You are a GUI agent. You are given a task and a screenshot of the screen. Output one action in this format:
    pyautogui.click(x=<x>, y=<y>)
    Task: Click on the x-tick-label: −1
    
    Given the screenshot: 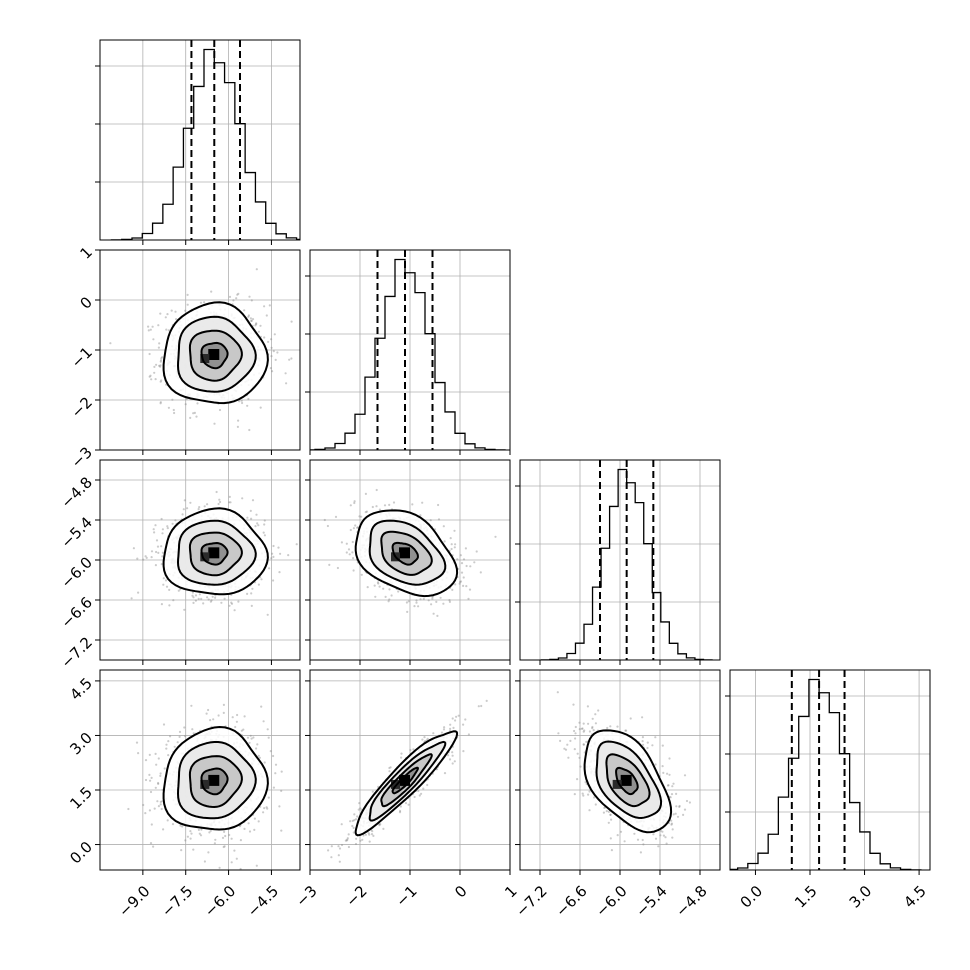 What is the action you would take?
    pyautogui.click(x=406, y=896)
    